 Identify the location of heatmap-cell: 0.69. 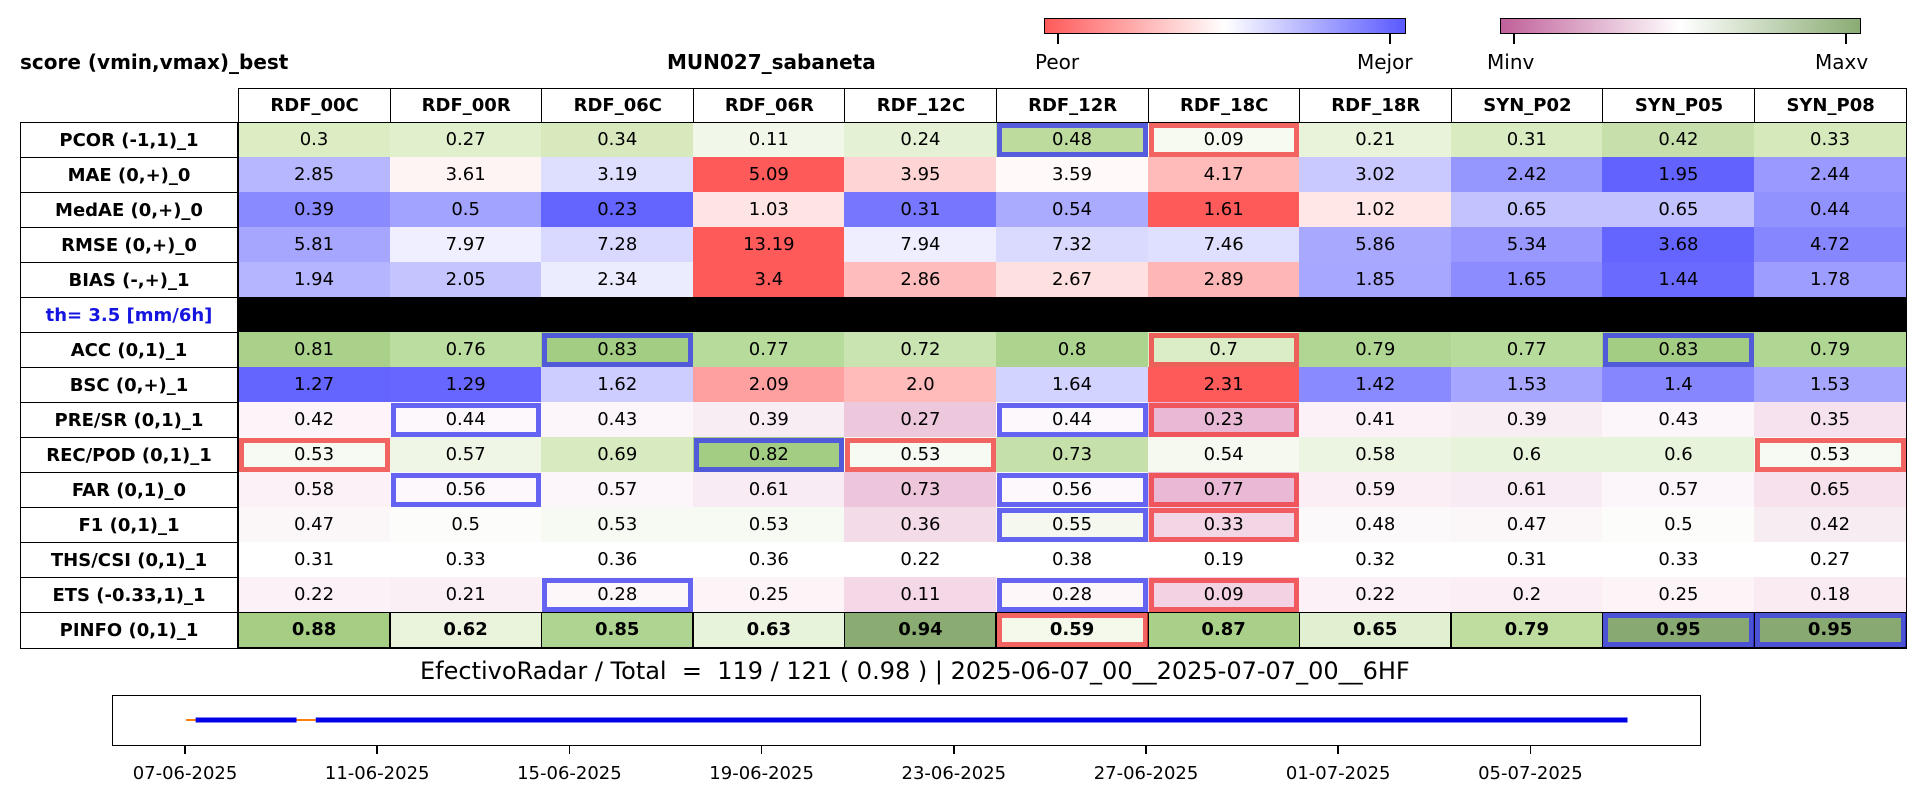
(617, 455).